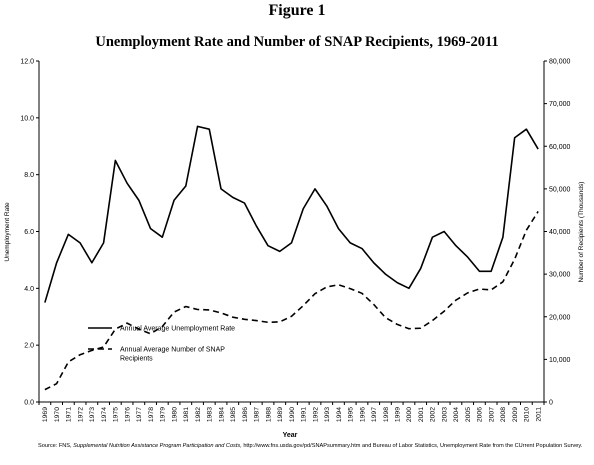 This screenshot has height=465, width=594. What do you see at coordinates (104, 414) in the screenshot?
I see `x-tick-label: 1974` at bounding box center [104, 414].